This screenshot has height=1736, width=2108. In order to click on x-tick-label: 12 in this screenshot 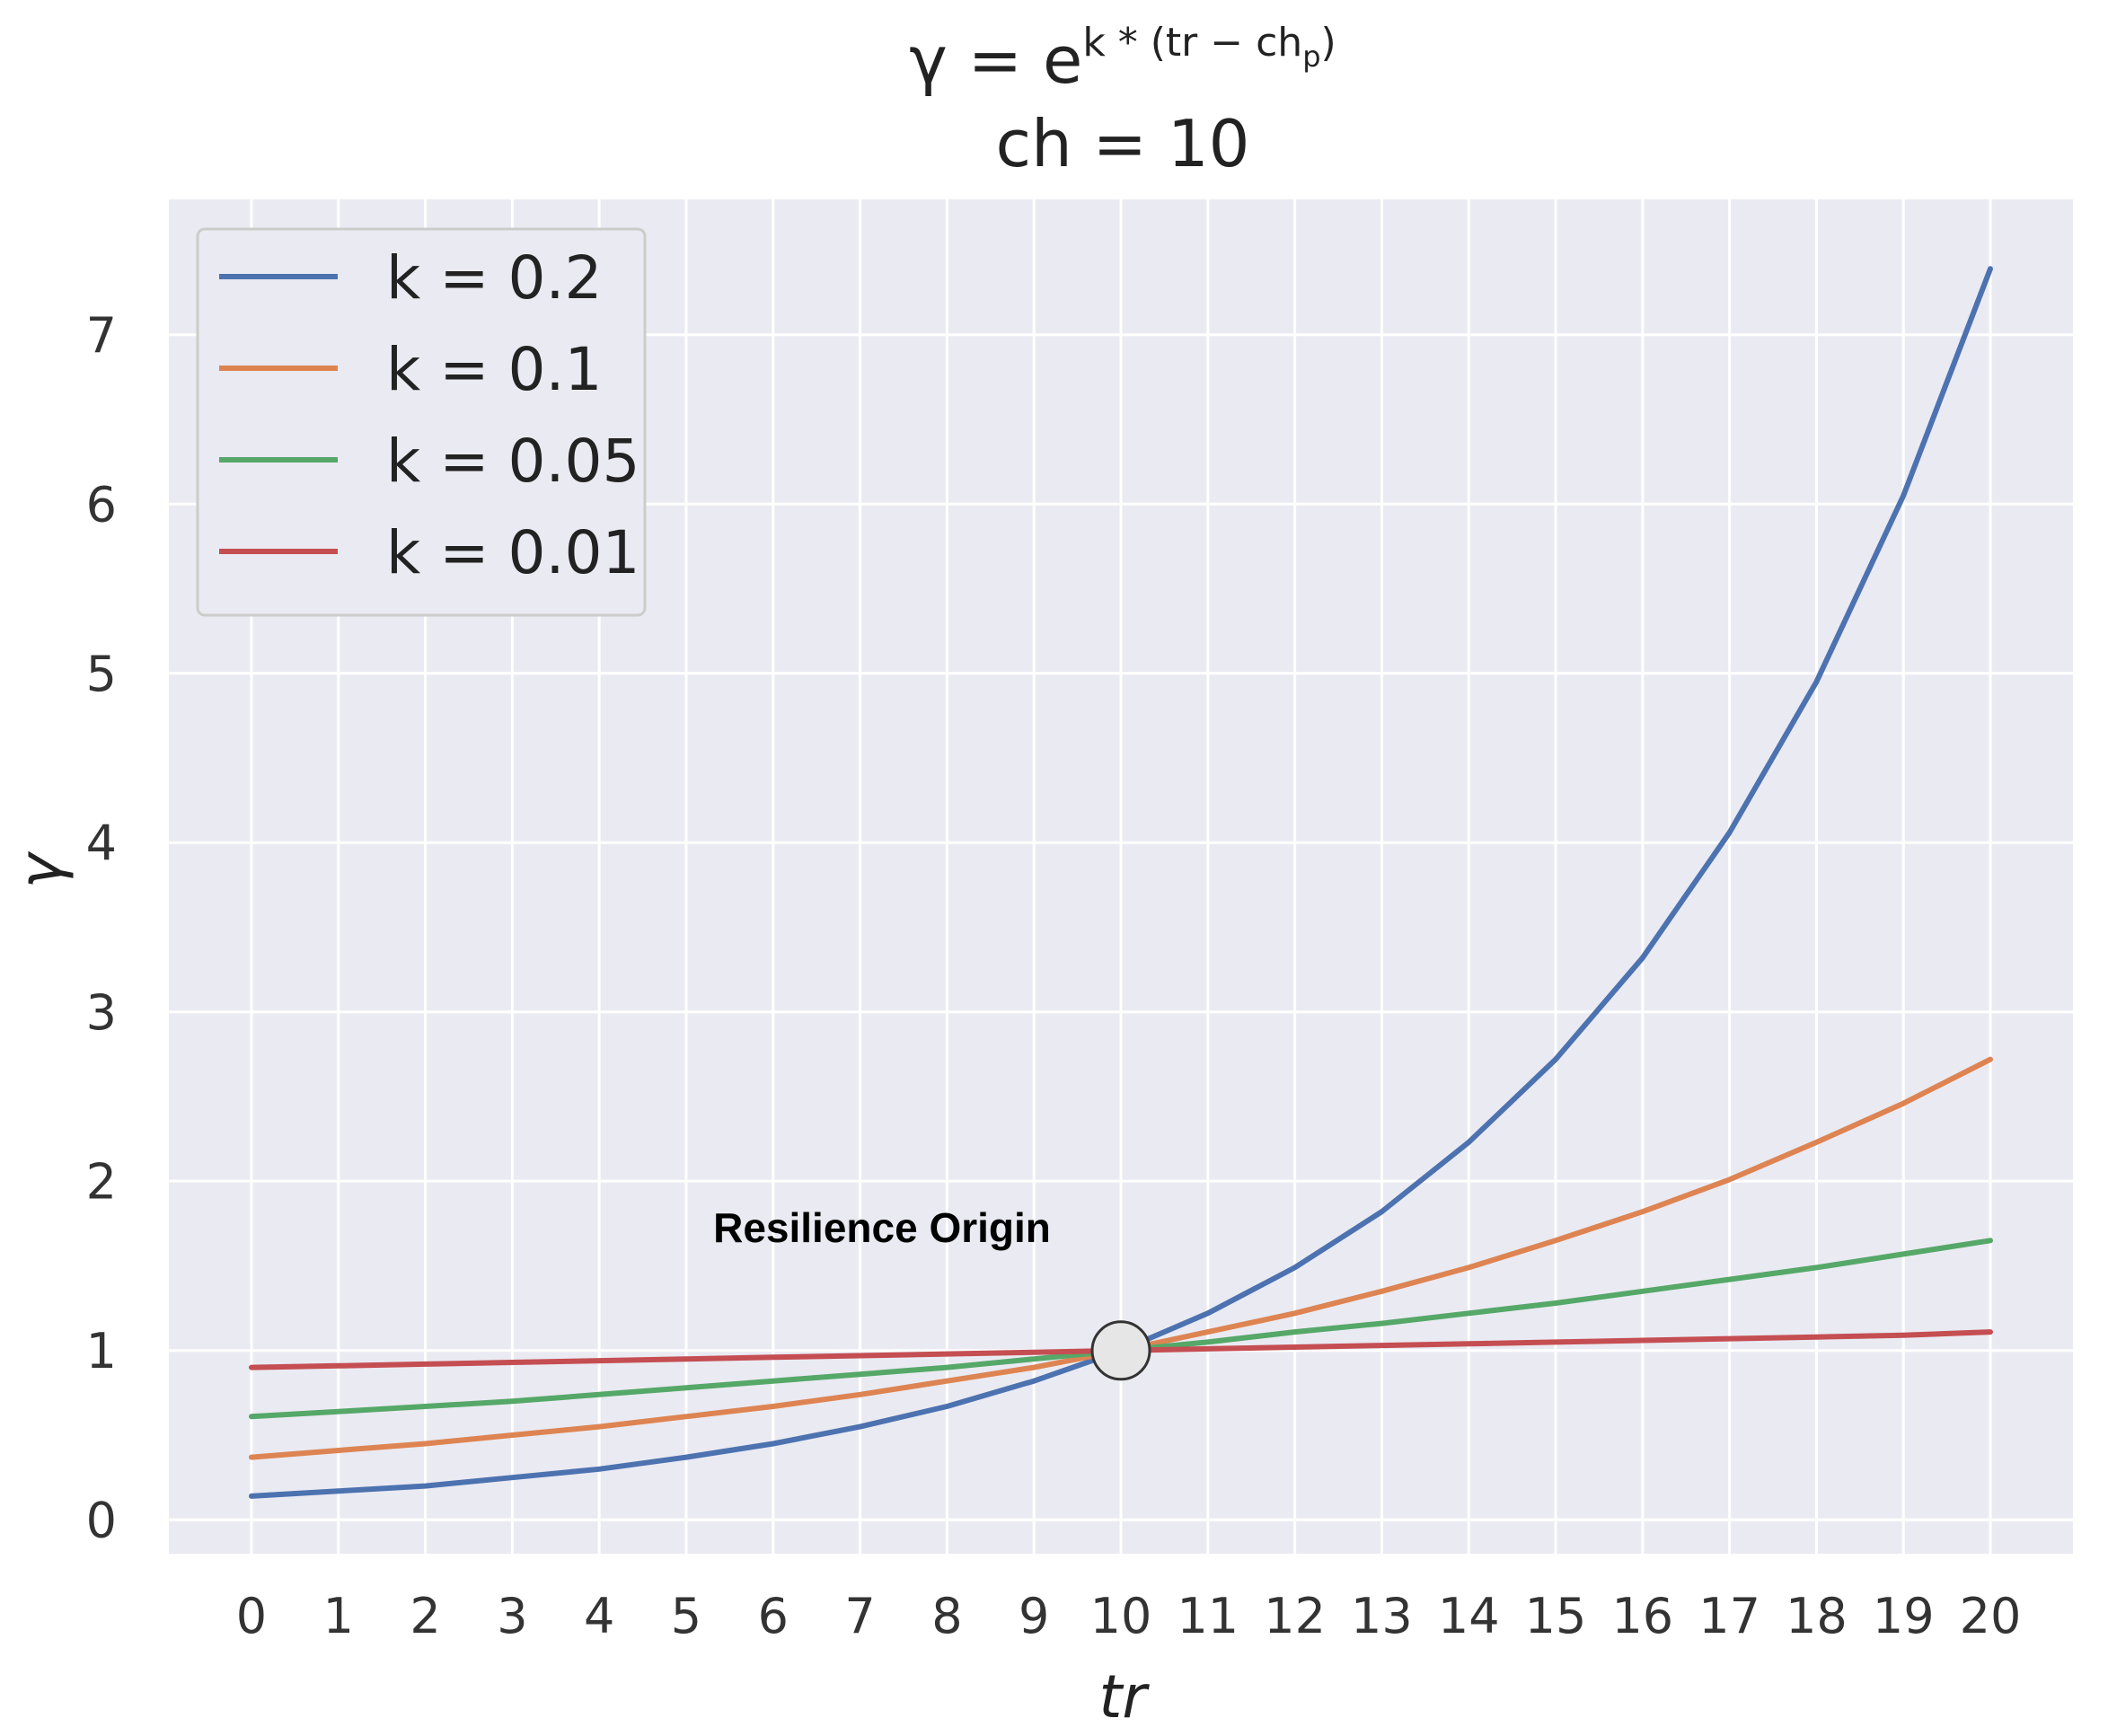, I will do `click(1295, 1616)`.